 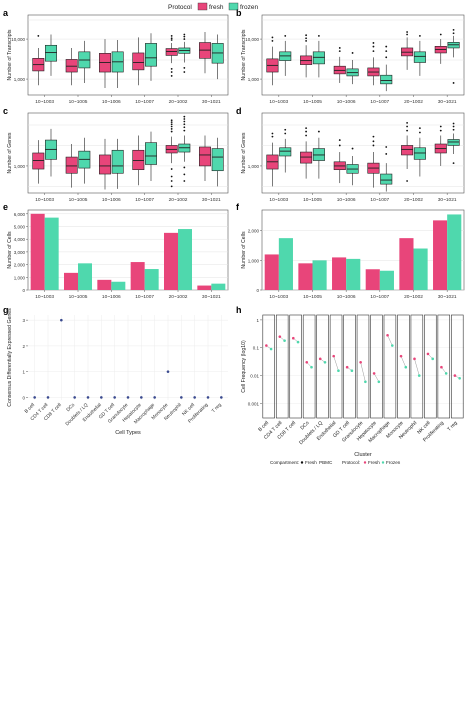 I want to click on x-tick-label: Doublets / LQ, so click(x=76, y=414).